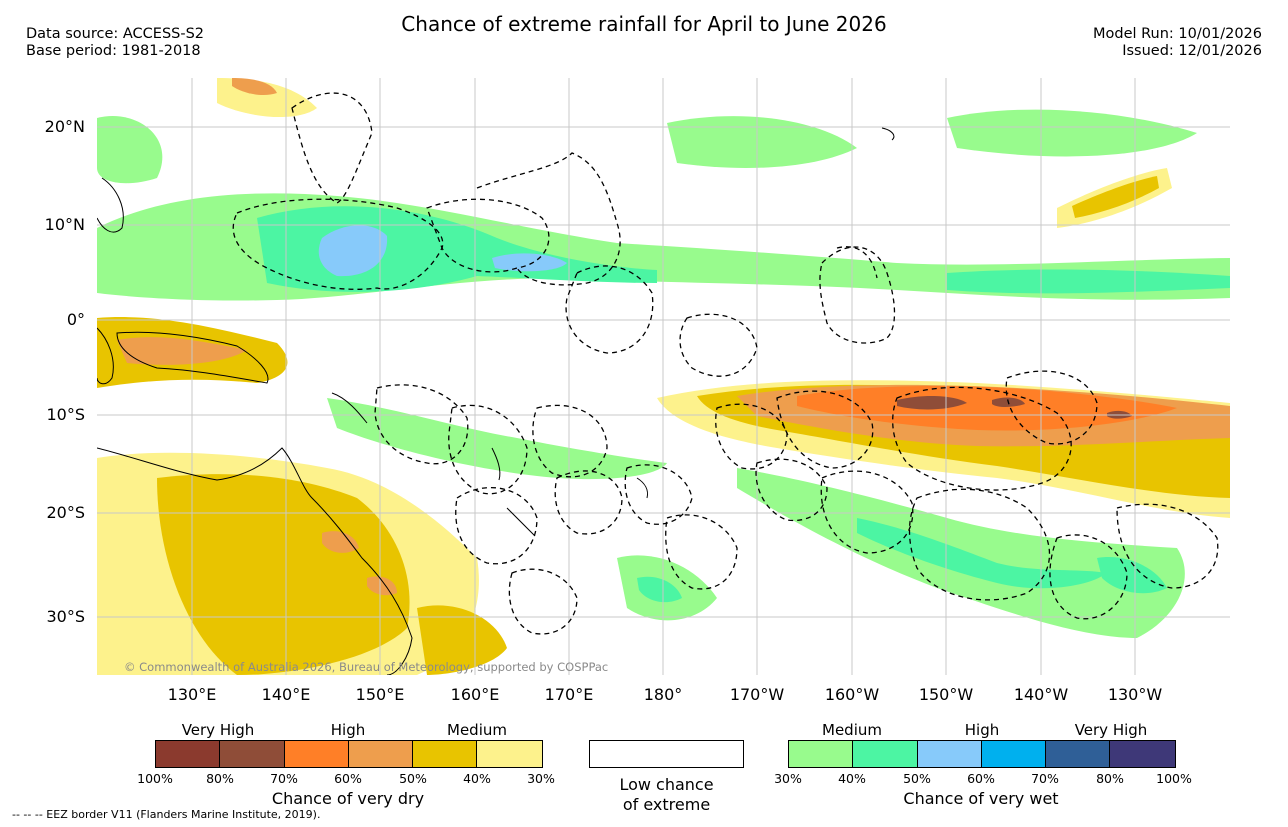  What do you see at coordinates (254, 87) in the screenshot?
I see `dry-core-north-west` at bounding box center [254, 87].